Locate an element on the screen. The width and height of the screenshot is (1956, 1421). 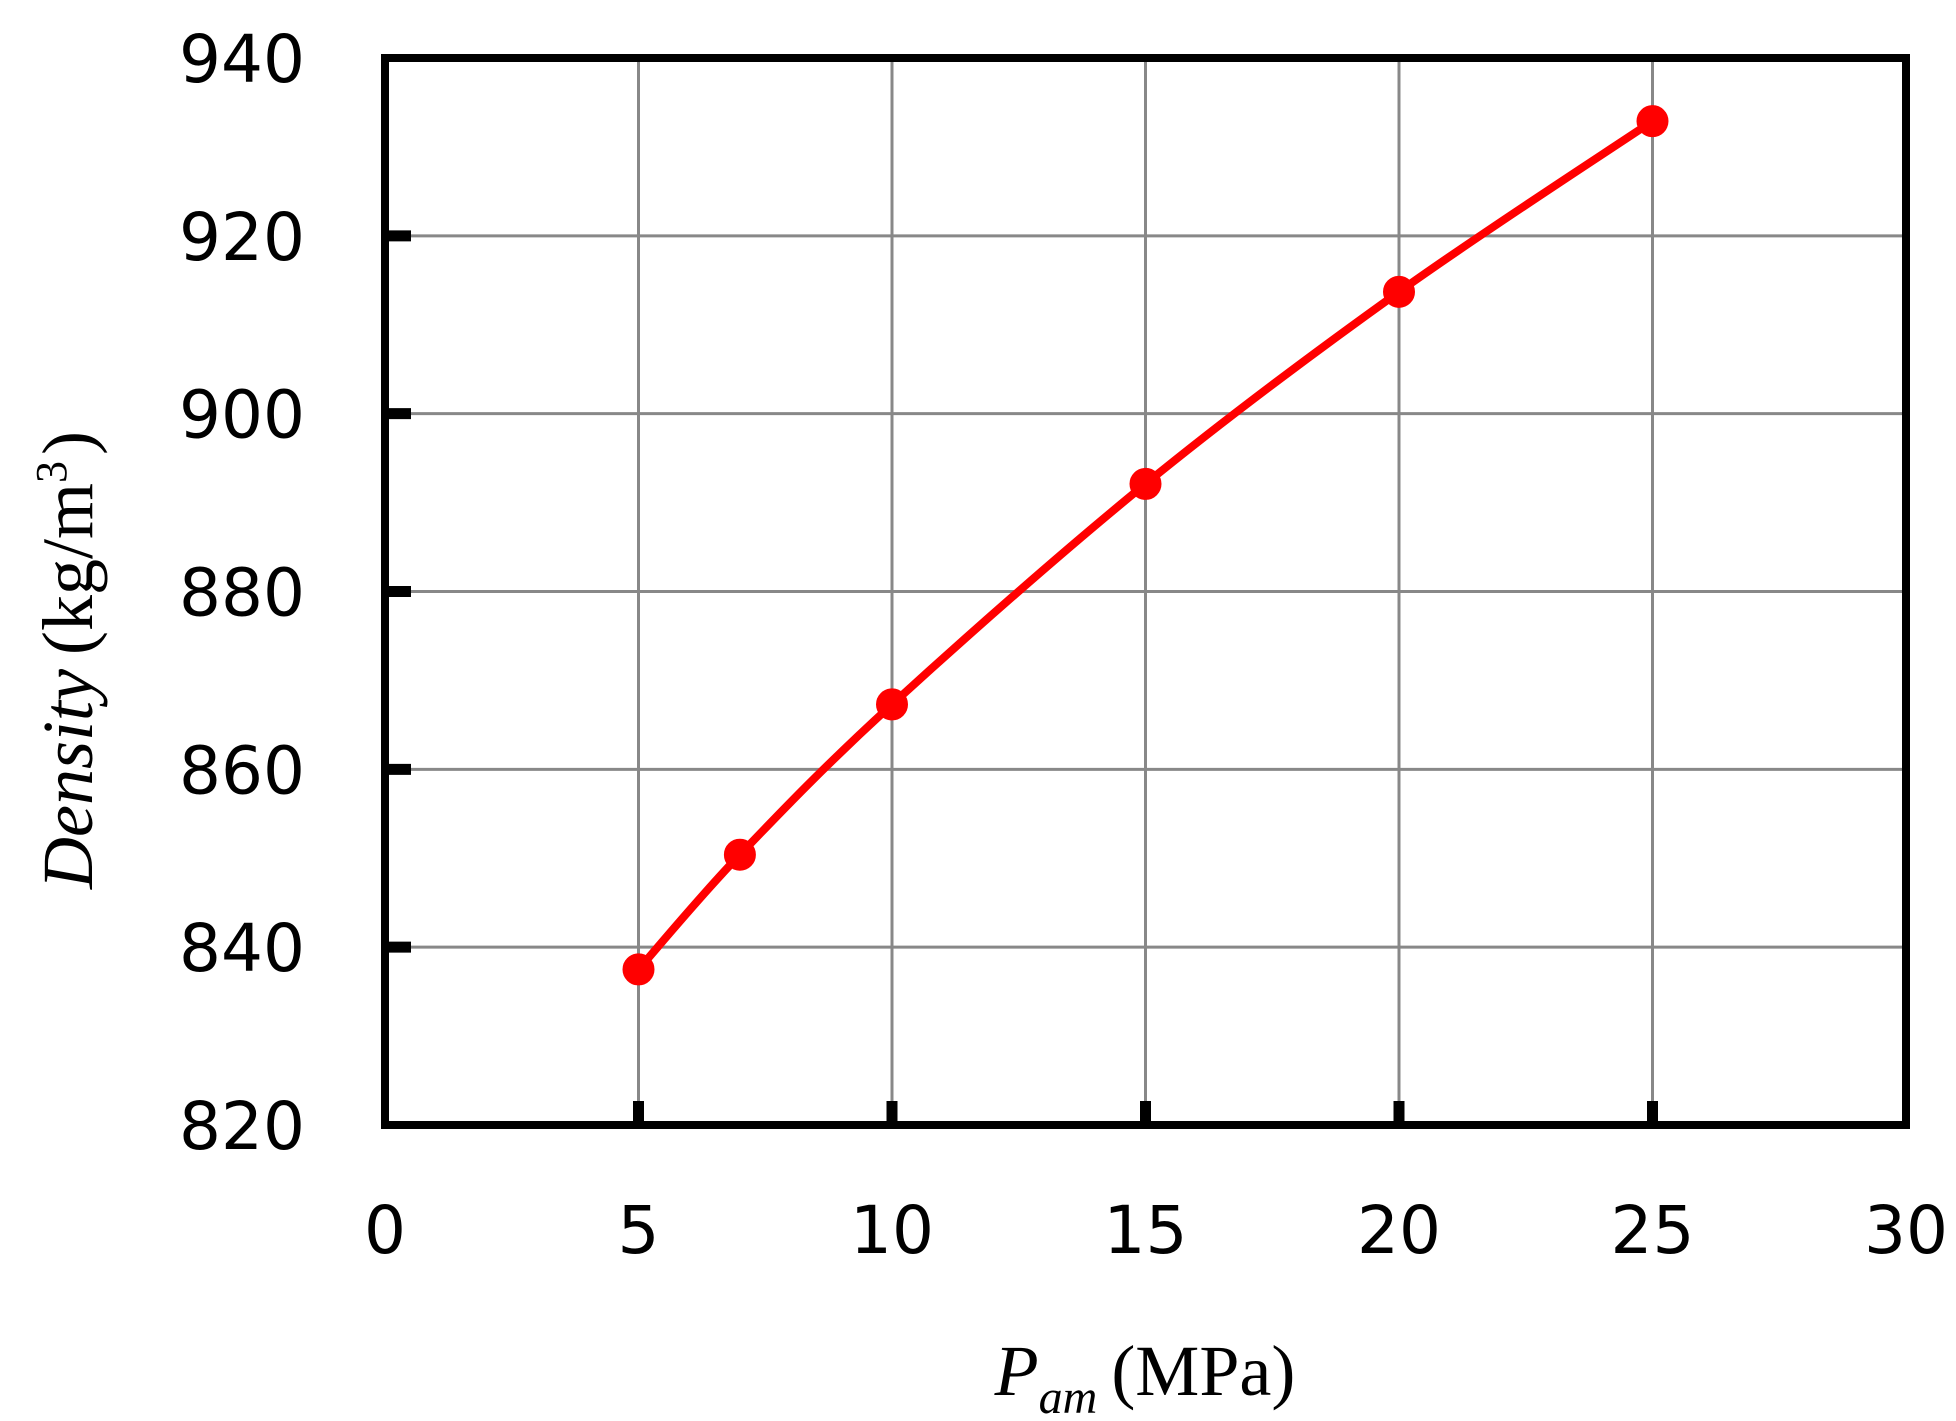
x-axis-subscript: am is located at coordinates (1068, 1396).